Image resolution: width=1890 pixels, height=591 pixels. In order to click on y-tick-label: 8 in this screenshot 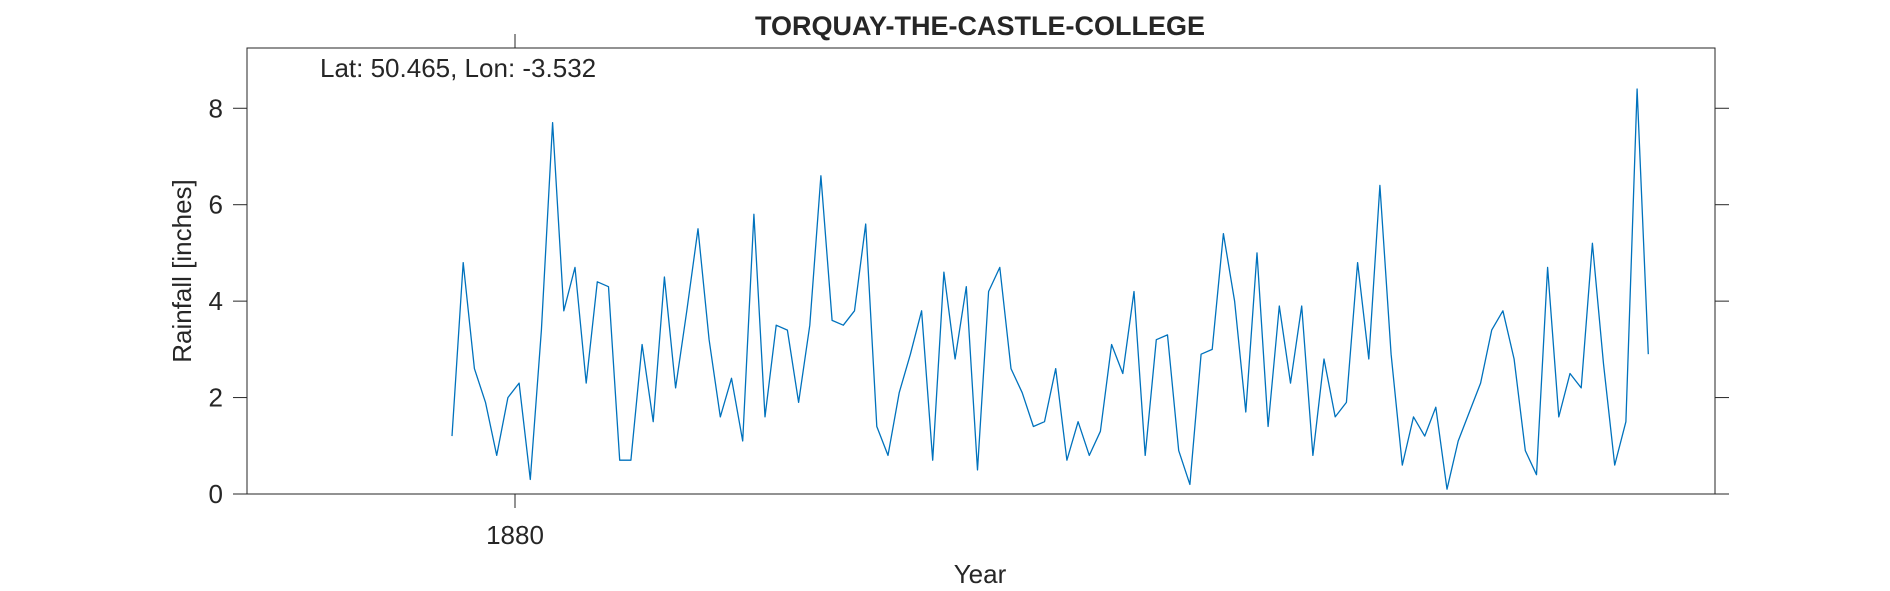, I will do `click(216, 108)`.